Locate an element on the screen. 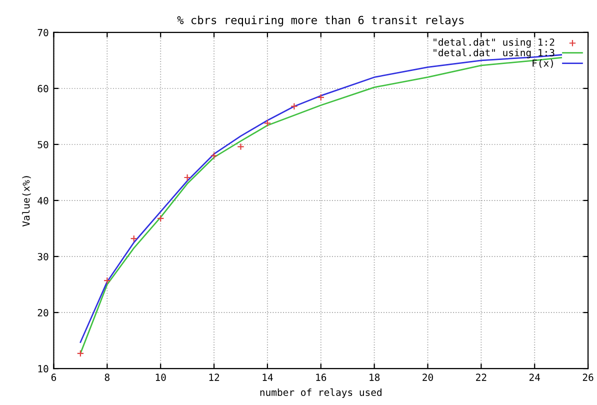 The height and width of the screenshot is (405, 597). y-tick-label: 60 is located at coordinates (43, 88).